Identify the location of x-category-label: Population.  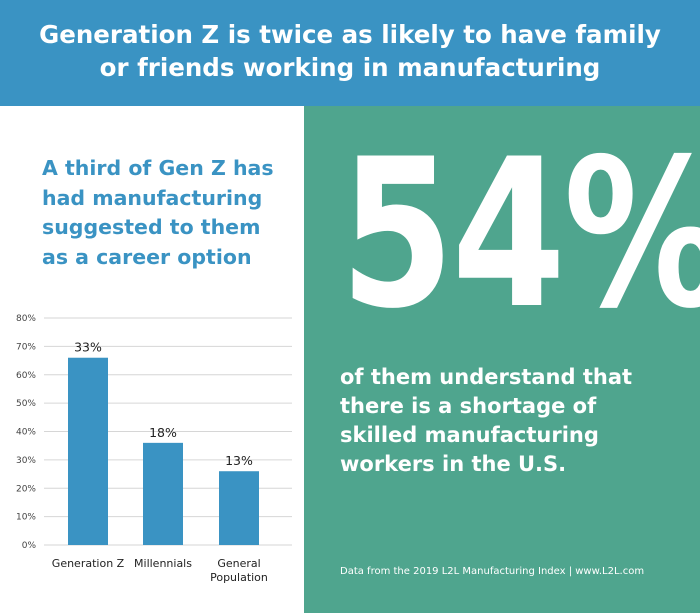
(239, 577).